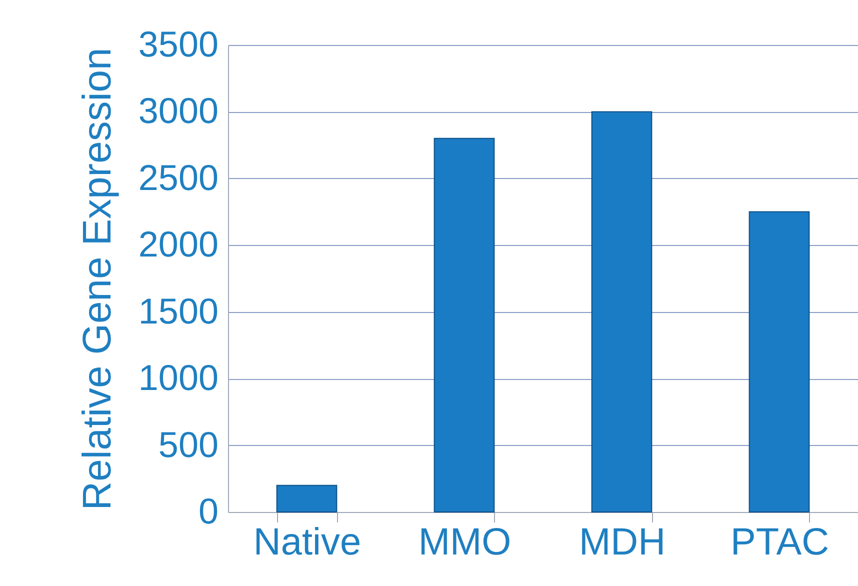 This screenshot has height=586, width=858. What do you see at coordinates (178, 311) in the screenshot?
I see `y-tick-label: 1500` at bounding box center [178, 311].